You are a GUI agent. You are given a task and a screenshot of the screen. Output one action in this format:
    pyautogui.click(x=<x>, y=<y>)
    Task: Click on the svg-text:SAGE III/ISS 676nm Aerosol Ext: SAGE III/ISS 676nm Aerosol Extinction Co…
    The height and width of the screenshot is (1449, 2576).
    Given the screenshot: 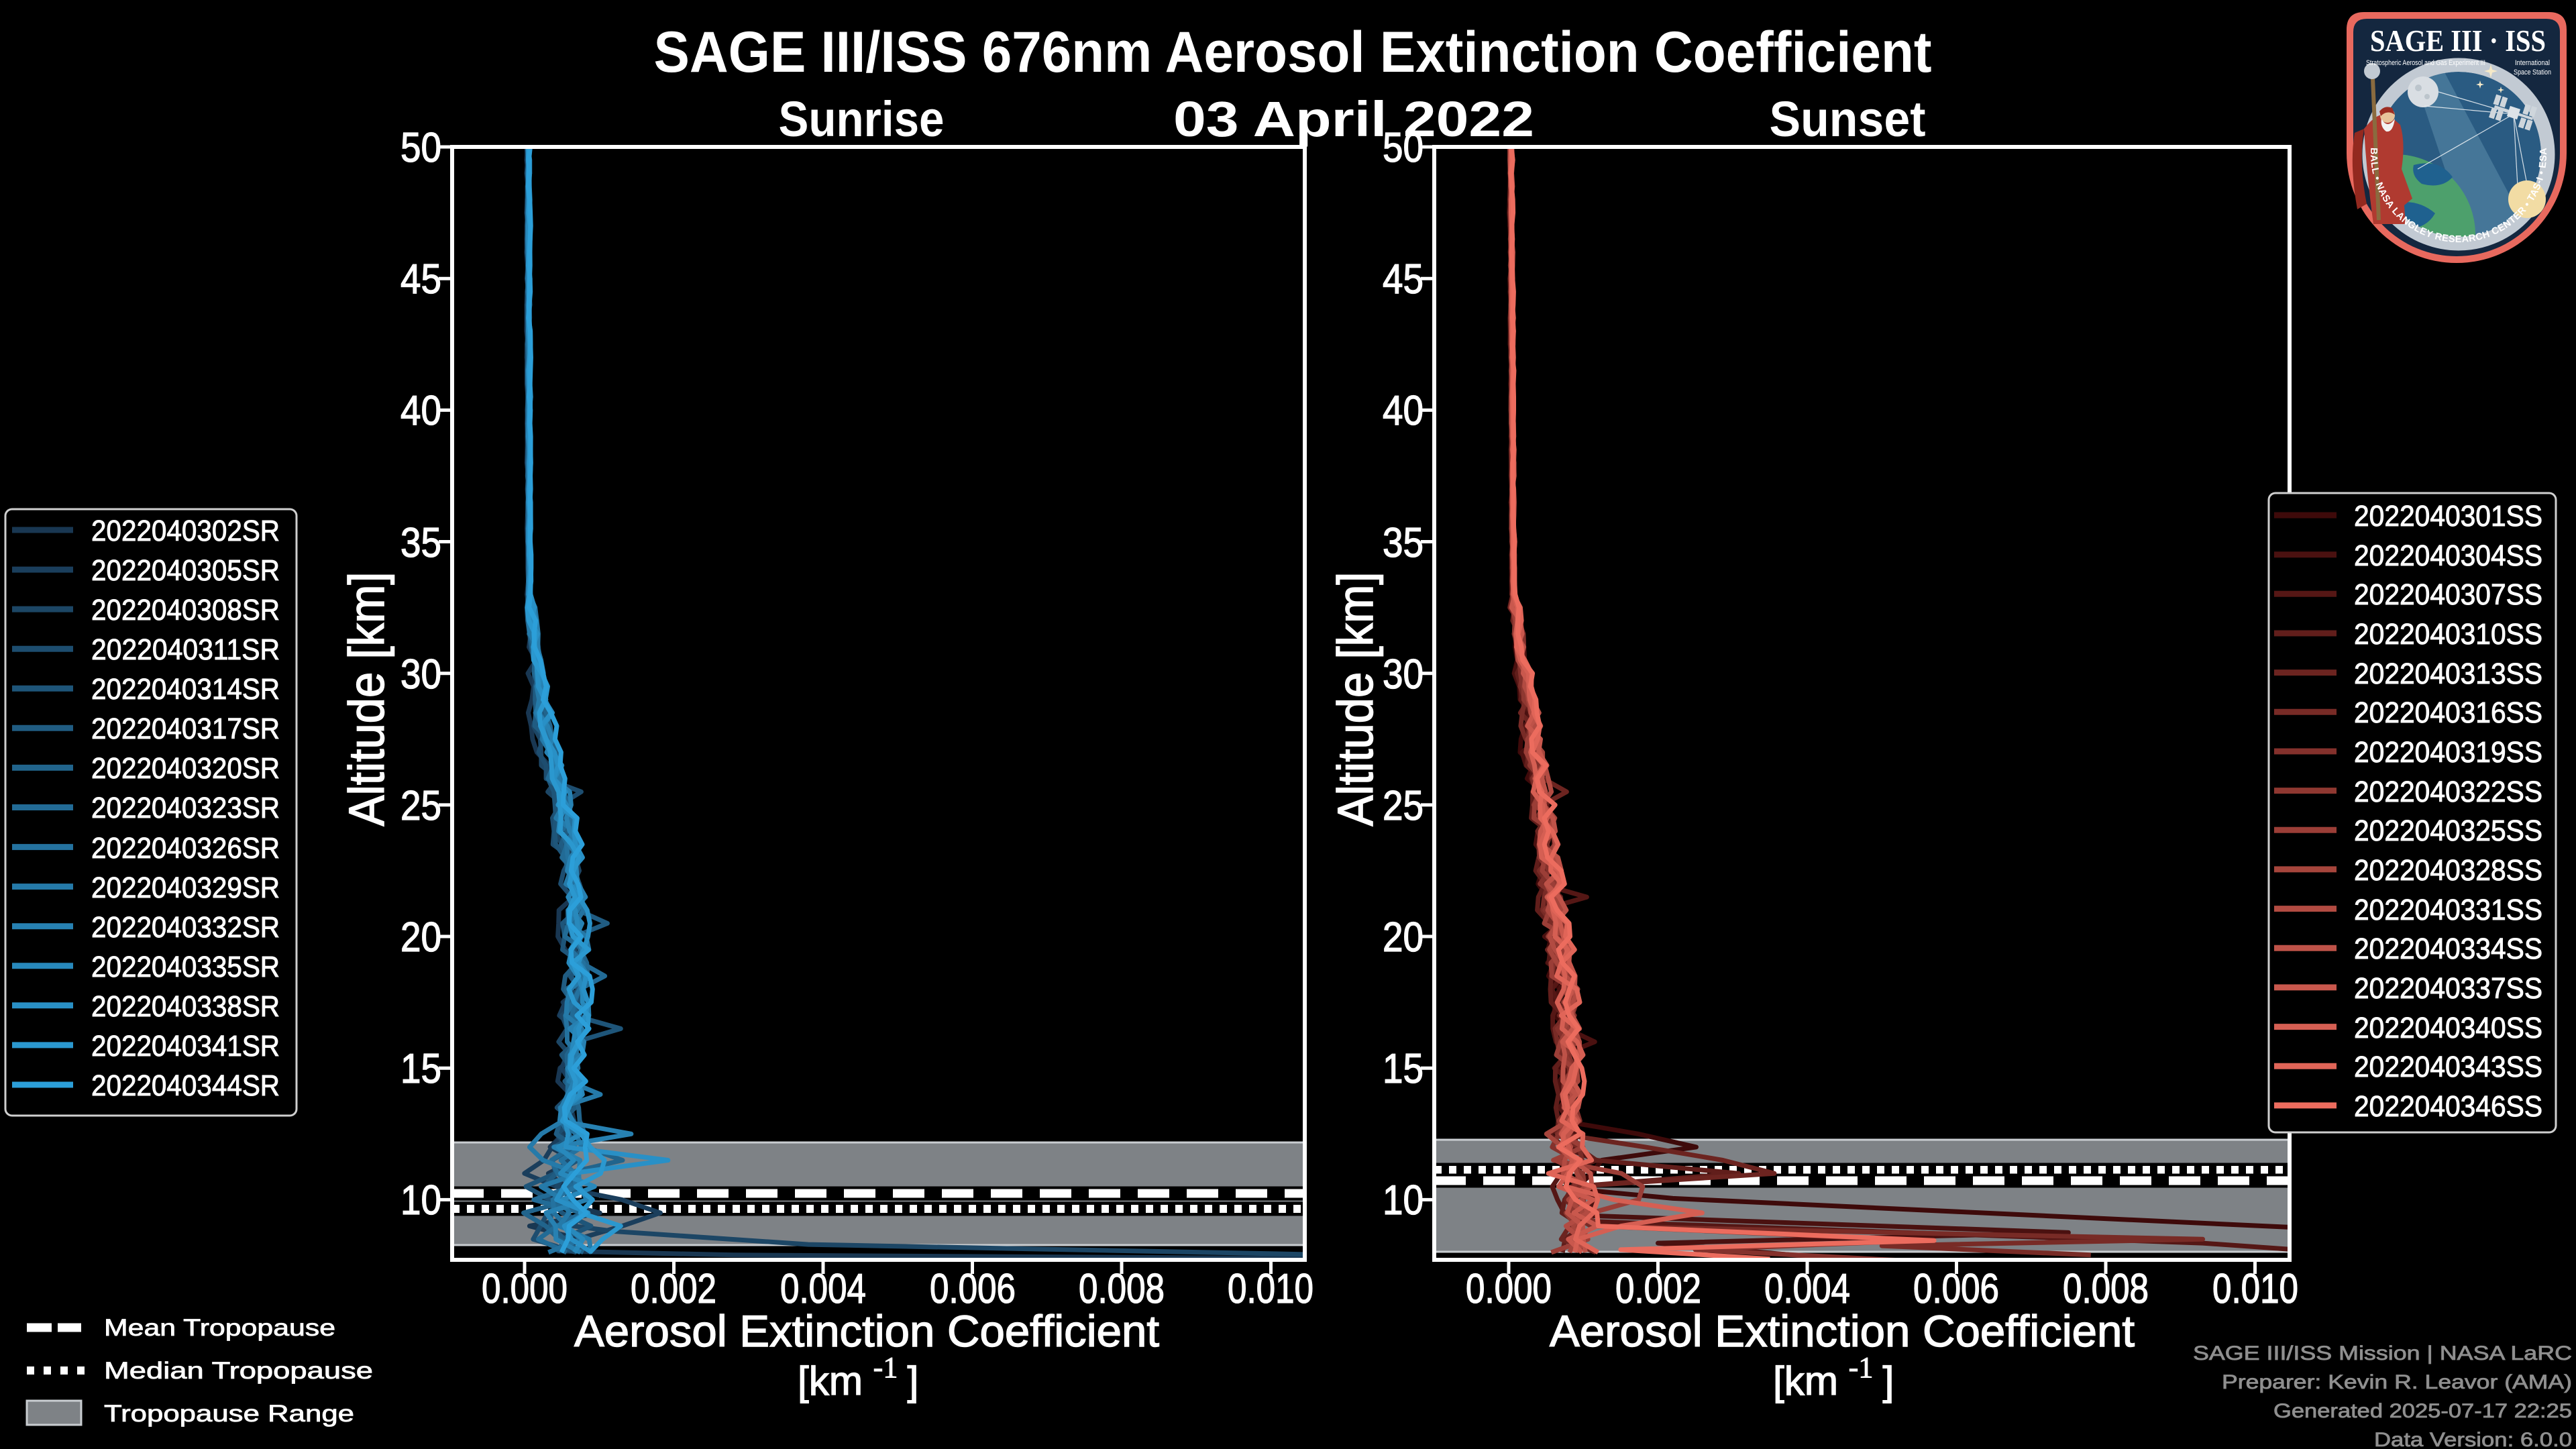 What is the action you would take?
    pyautogui.click(x=1293, y=52)
    